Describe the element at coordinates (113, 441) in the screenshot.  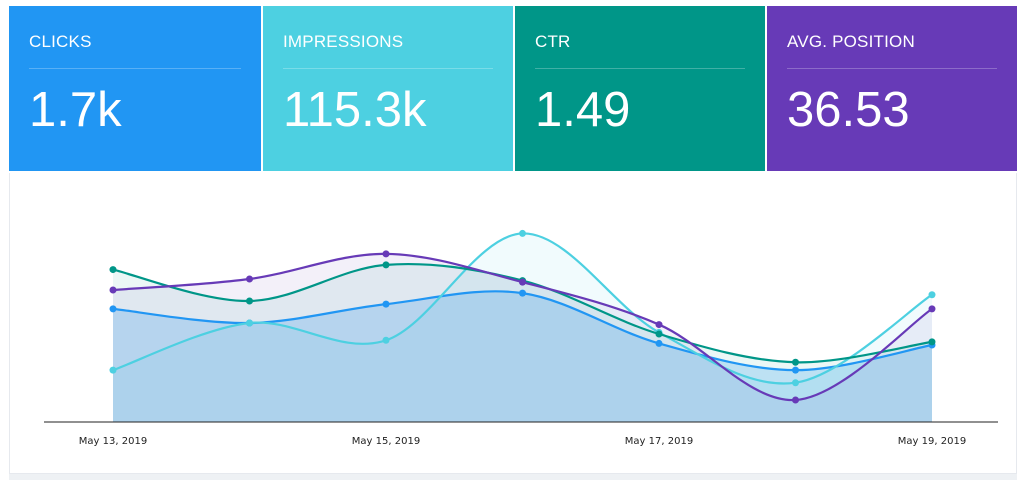
I see `x-tick-label: May 13, 2019` at that location.